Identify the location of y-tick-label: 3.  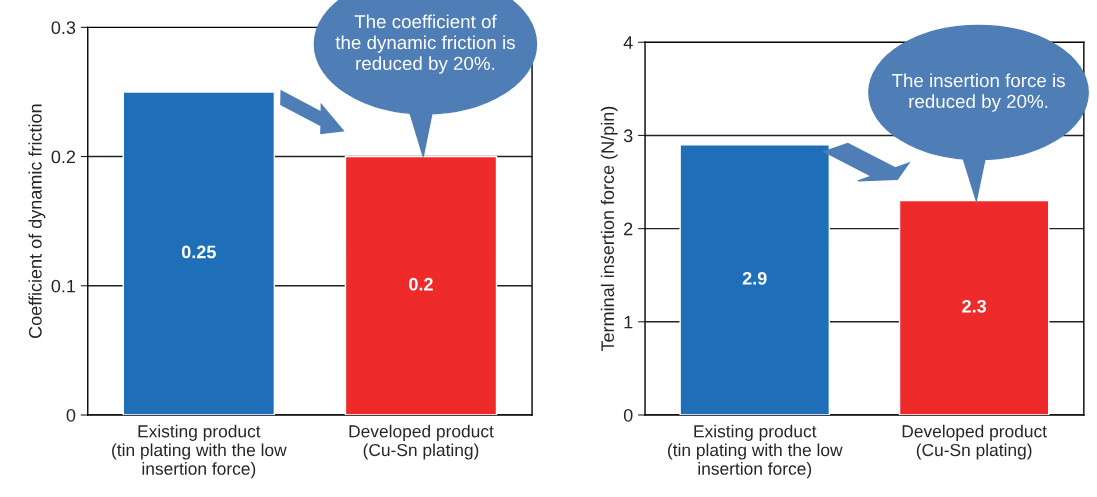
(628, 136).